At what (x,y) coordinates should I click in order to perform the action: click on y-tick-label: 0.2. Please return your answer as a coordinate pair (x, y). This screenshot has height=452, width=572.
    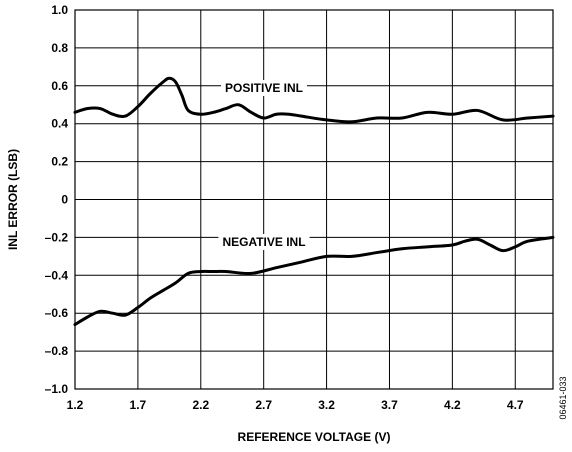
    Looking at the image, I should click on (59, 162).